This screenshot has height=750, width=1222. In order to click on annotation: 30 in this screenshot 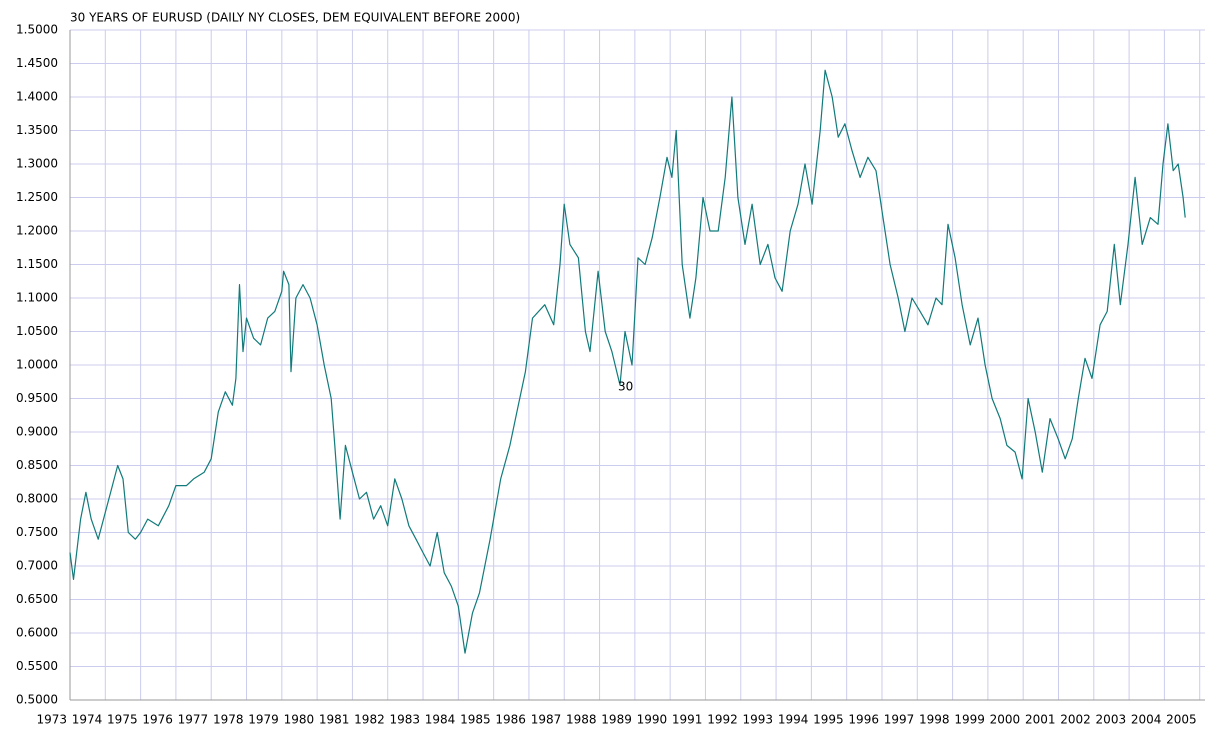, I will do `click(625, 387)`.